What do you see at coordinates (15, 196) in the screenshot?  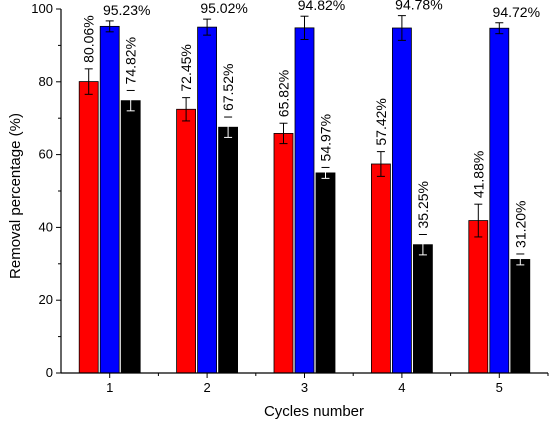 I see `y-axis-label: Removal percentage (%)` at bounding box center [15, 196].